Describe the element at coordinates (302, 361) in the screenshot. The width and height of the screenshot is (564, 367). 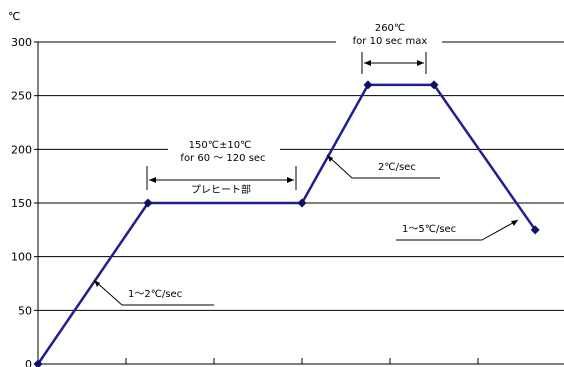
I see `x-tick-marks` at that location.